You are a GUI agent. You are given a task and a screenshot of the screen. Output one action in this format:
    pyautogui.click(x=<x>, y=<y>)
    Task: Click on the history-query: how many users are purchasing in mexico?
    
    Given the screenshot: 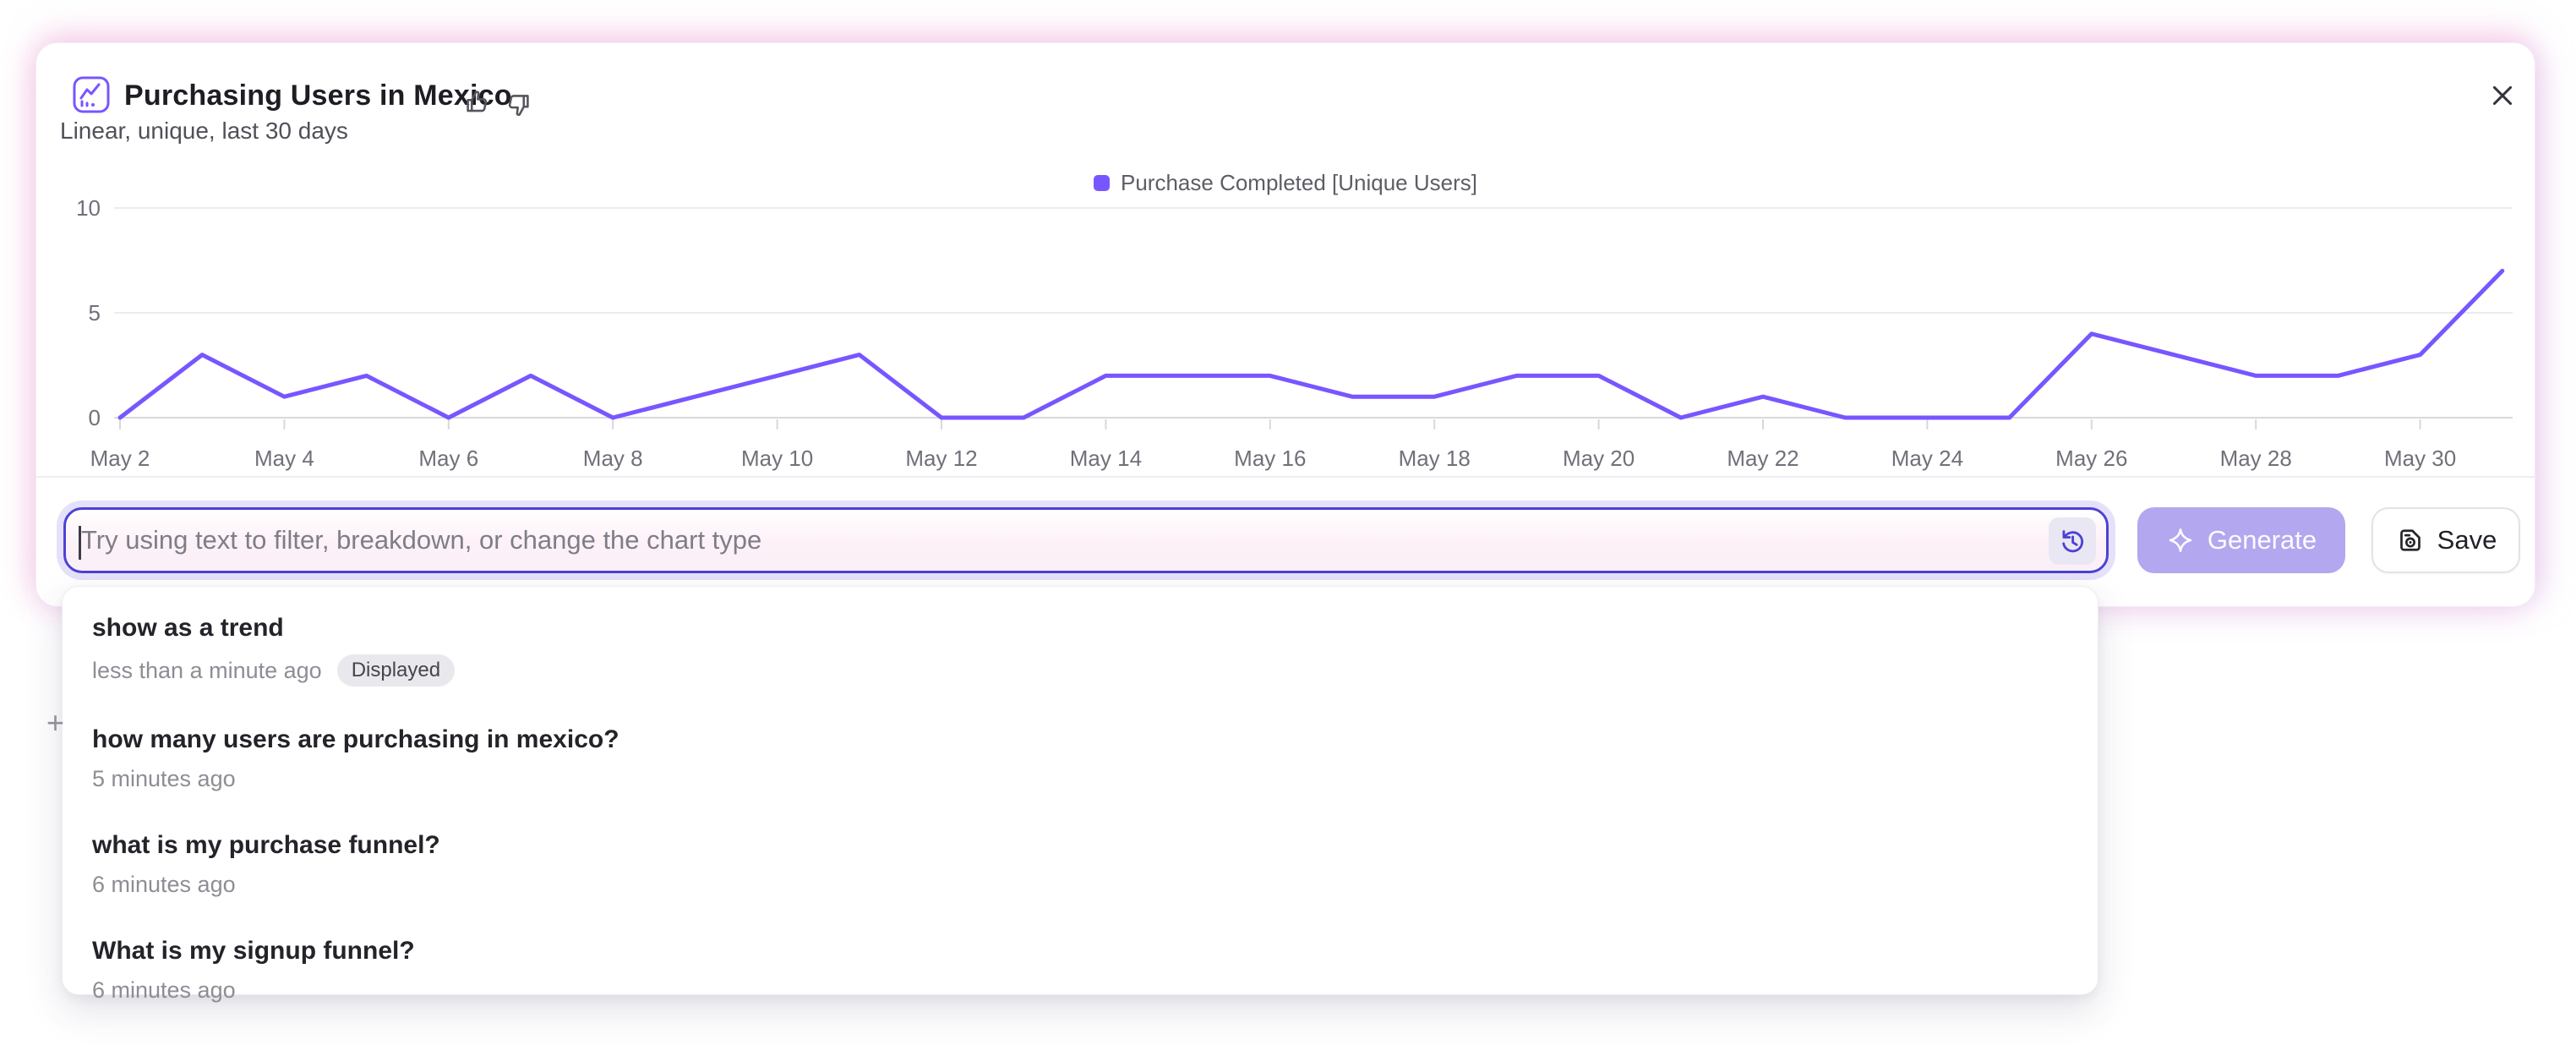 What is the action you would take?
    pyautogui.click(x=355, y=739)
    